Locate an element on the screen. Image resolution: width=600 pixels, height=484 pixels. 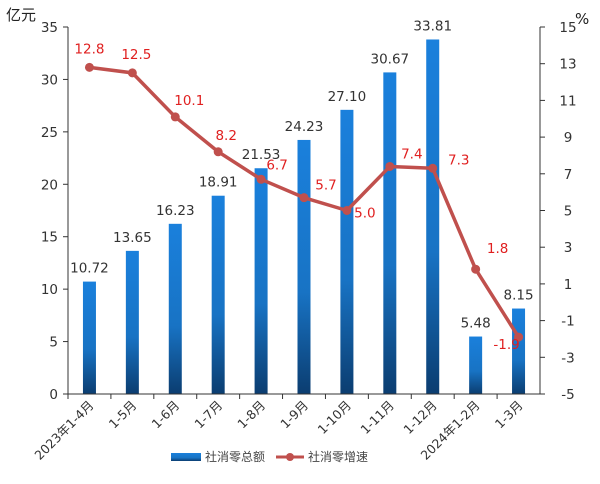
right-tick-label: 9 is located at coordinates (568, 138).